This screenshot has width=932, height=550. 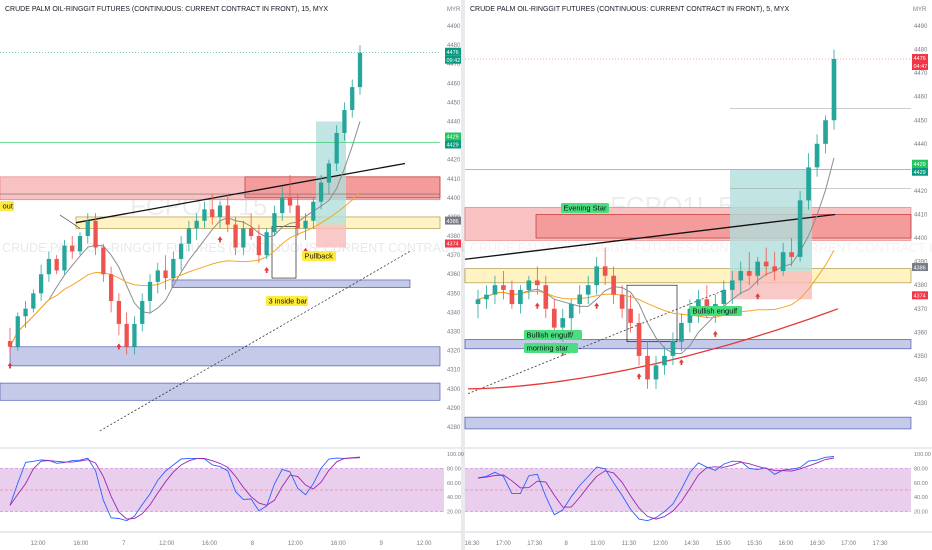 What do you see at coordinates (258, 222) in the screenshot?
I see `pullback-zone` at bounding box center [258, 222].